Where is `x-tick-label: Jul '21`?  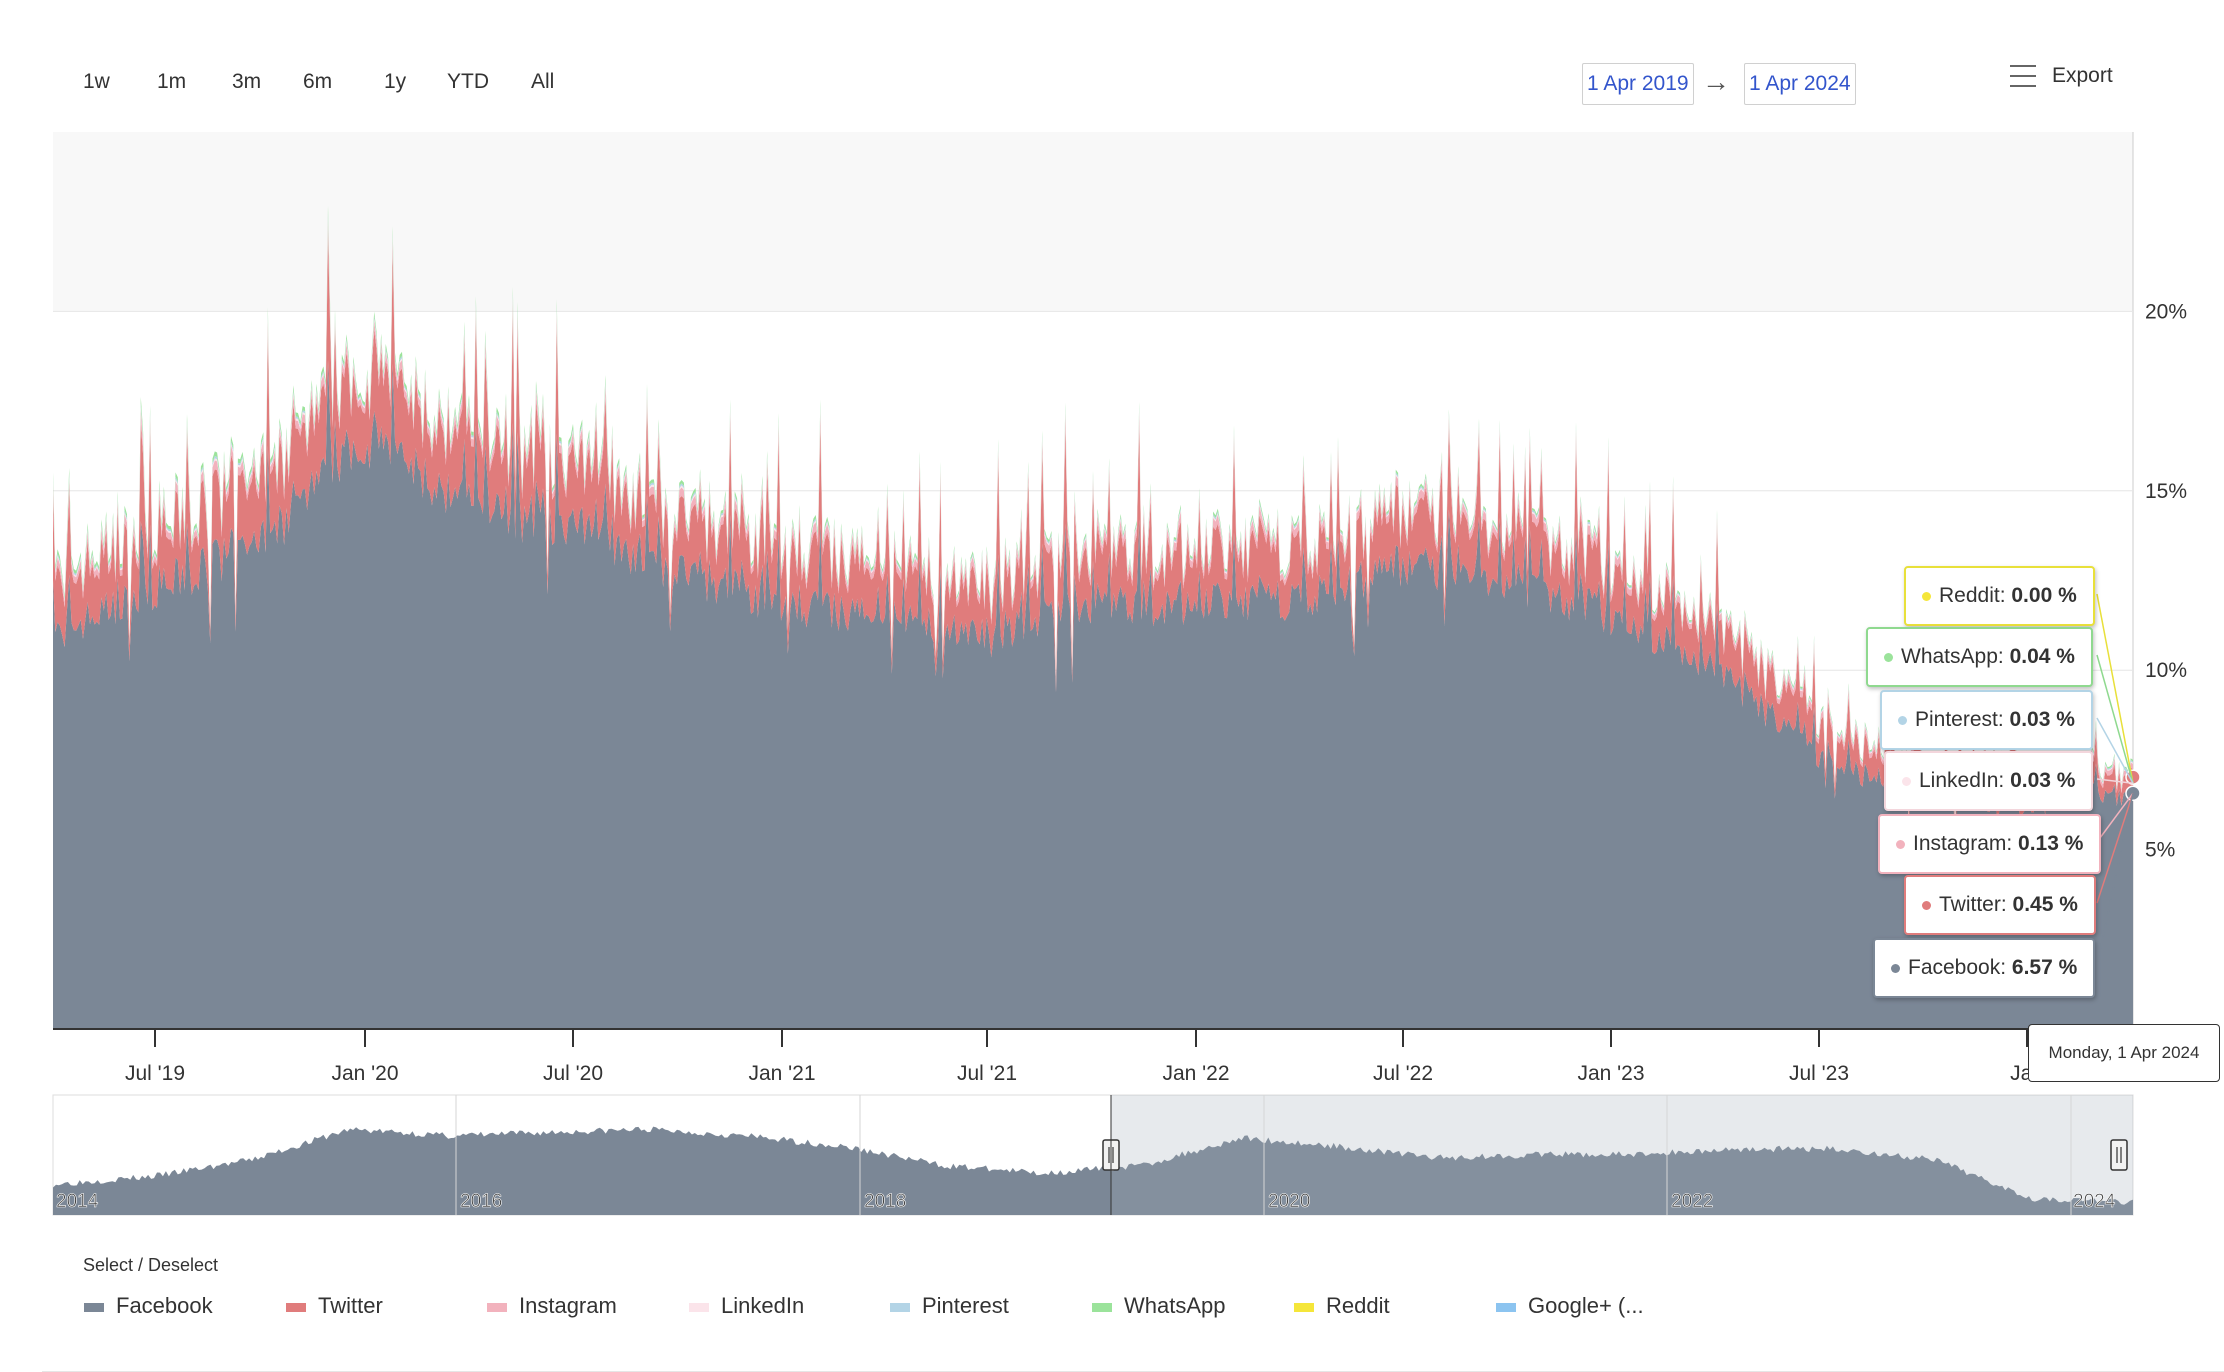 x-tick-label: Jul '21 is located at coordinates (987, 1073).